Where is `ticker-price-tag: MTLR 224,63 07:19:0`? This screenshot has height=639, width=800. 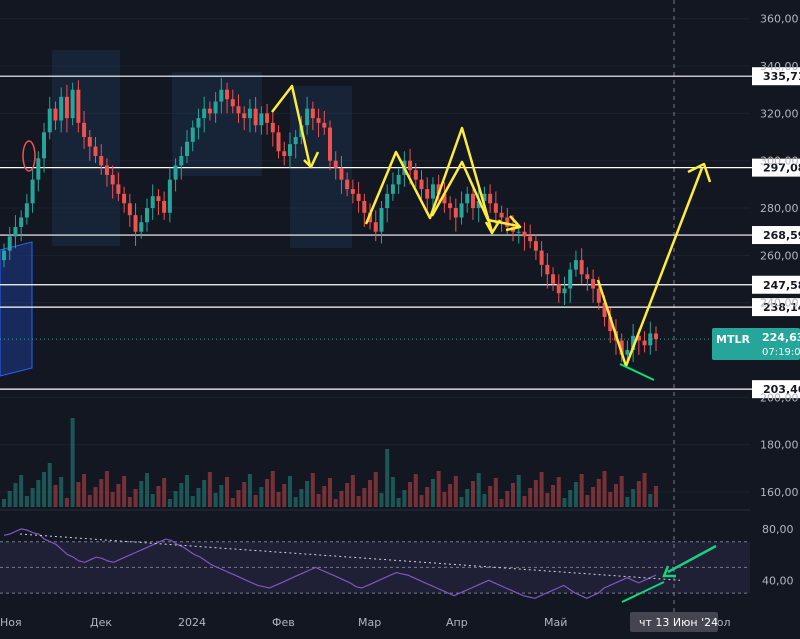
ticker-price-tag: MTLR 224,63 07:19:0 is located at coordinates (756, 344).